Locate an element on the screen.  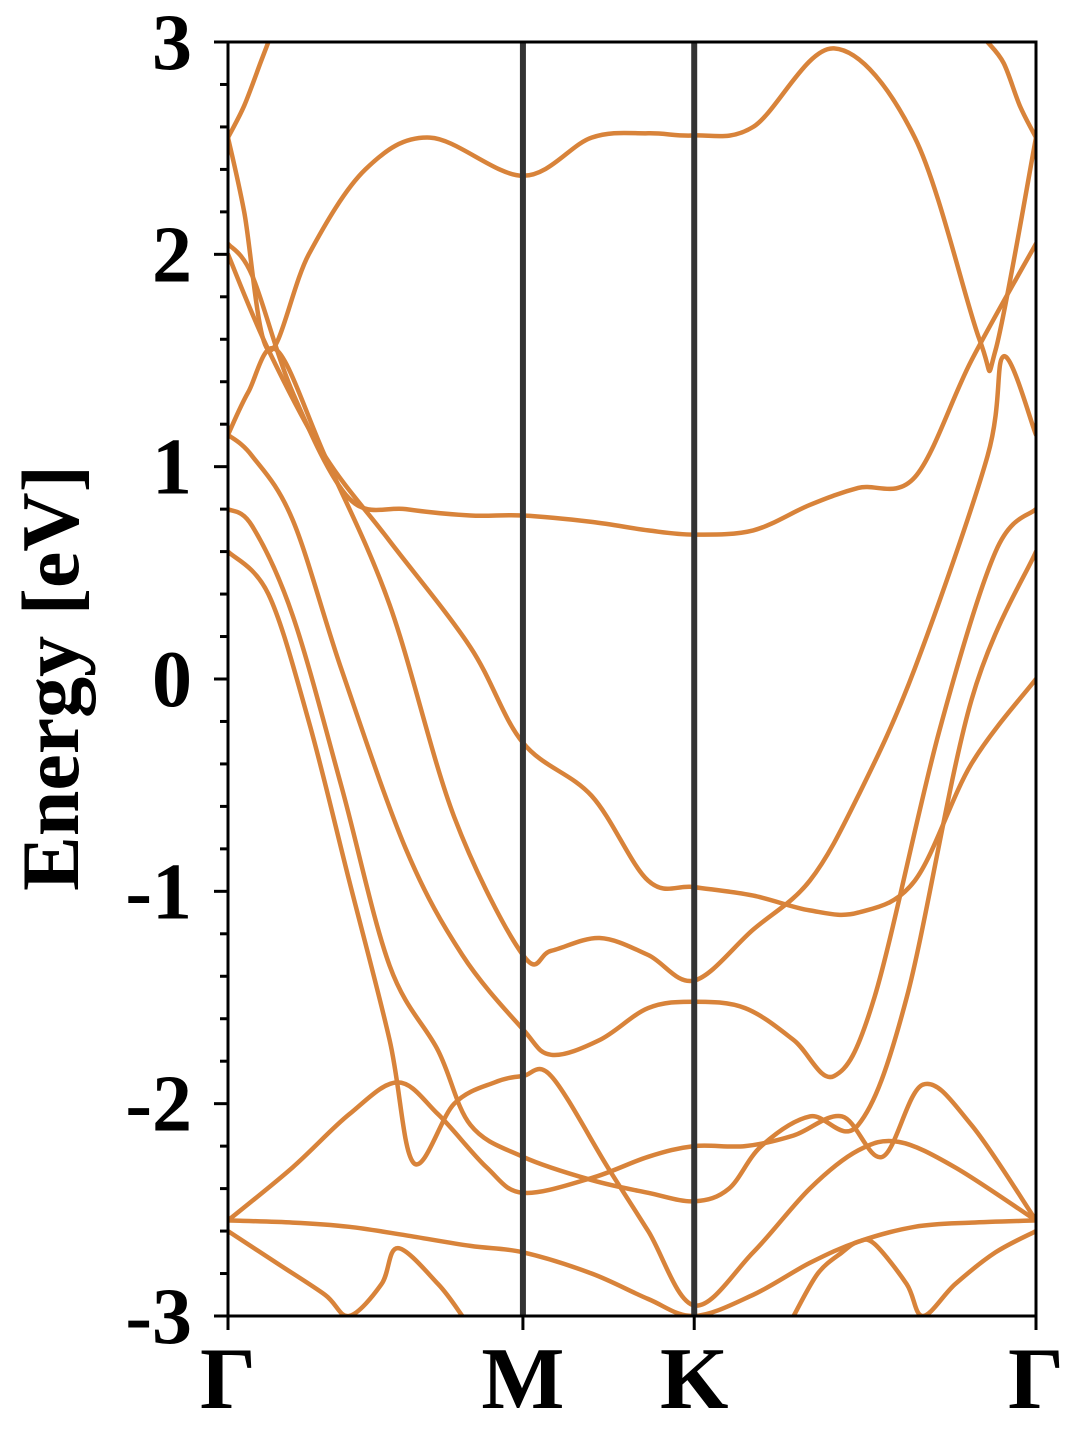
y-tick-label: 0 is located at coordinates (172, 680).